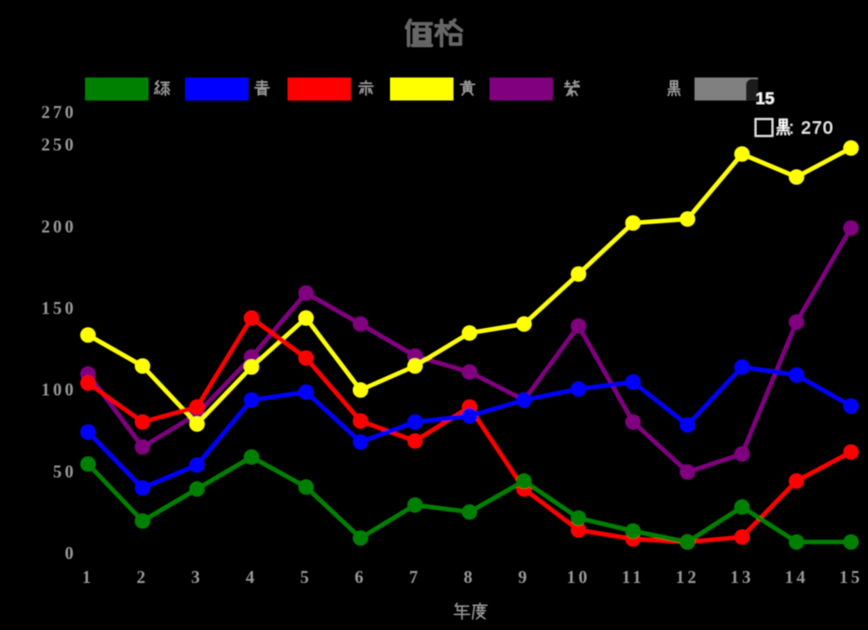 The width and height of the screenshot is (868, 630). What do you see at coordinates (470, 577) in the screenshot?
I see `svg-text: 8` at bounding box center [470, 577].